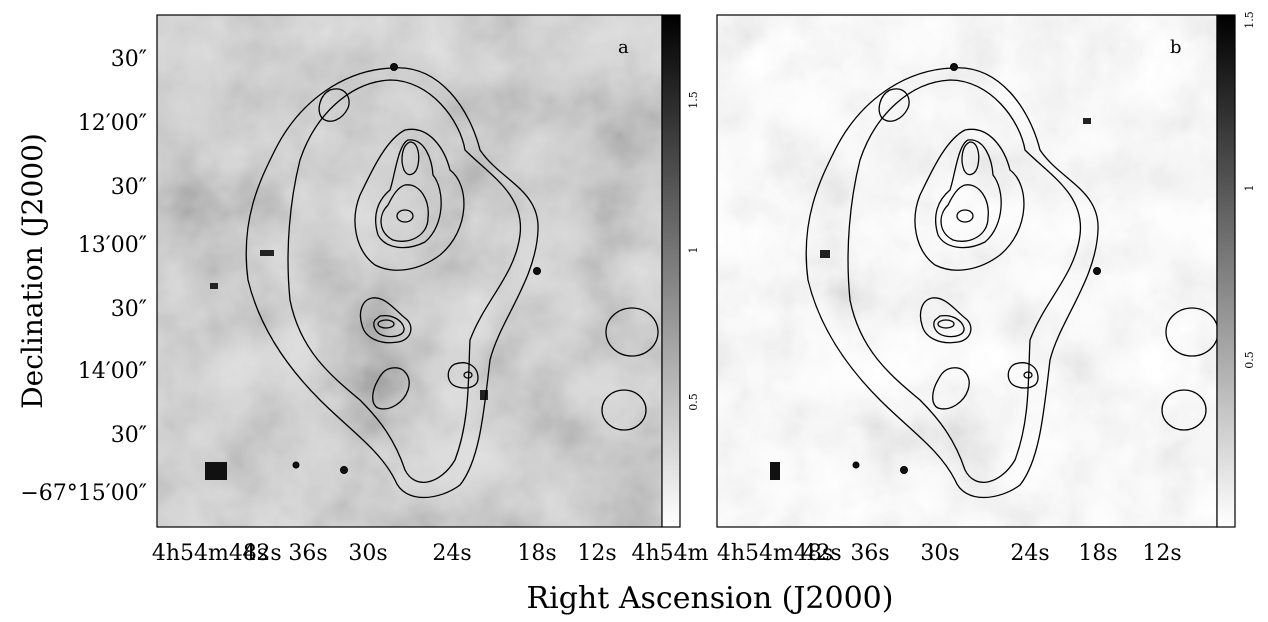 Image resolution: width=1268 pixels, height=622 pixels. Describe the element at coordinates (623, 47) in the screenshot. I see `panel-letter-a: a` at that location.